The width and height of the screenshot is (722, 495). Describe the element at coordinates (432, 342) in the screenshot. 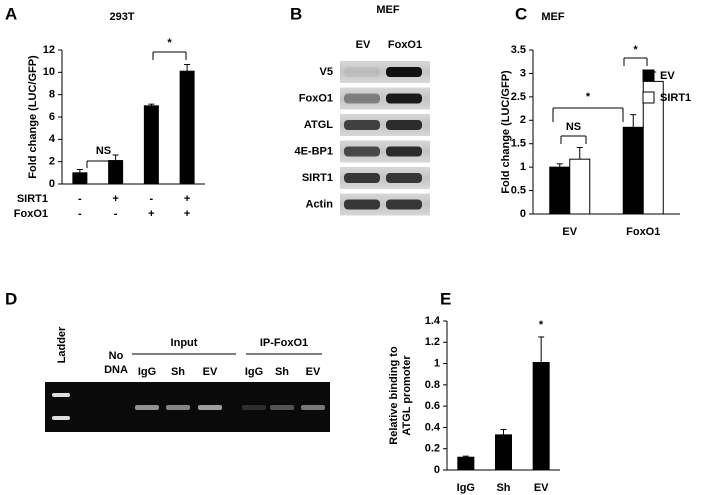

I see `y-tick-label: 1.2` at that location.